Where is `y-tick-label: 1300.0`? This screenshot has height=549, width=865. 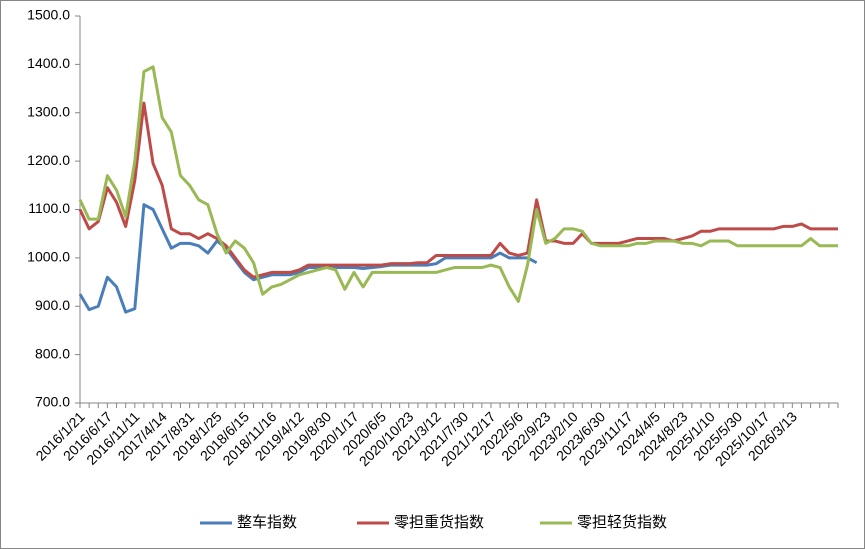 y-tick-label: 1300.0 is located at coordinates (48, 111).